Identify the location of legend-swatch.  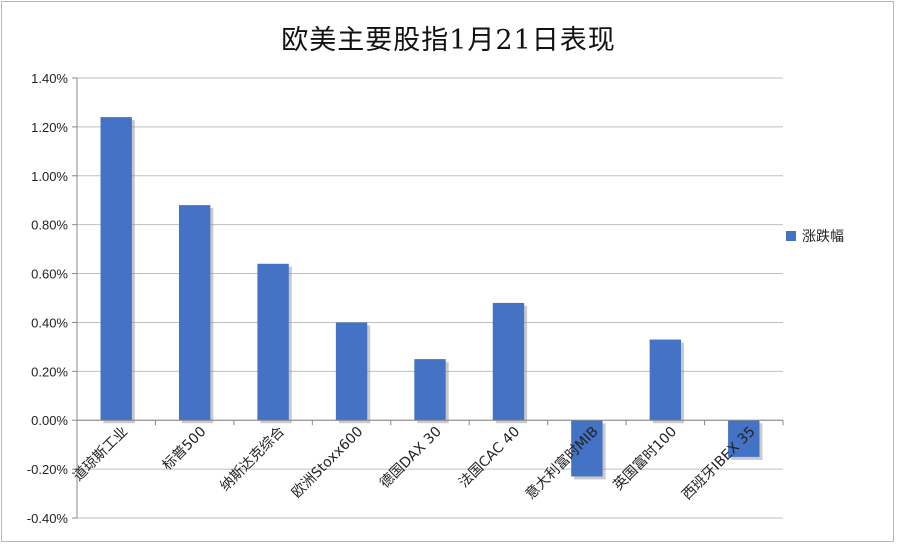
(791, 236).